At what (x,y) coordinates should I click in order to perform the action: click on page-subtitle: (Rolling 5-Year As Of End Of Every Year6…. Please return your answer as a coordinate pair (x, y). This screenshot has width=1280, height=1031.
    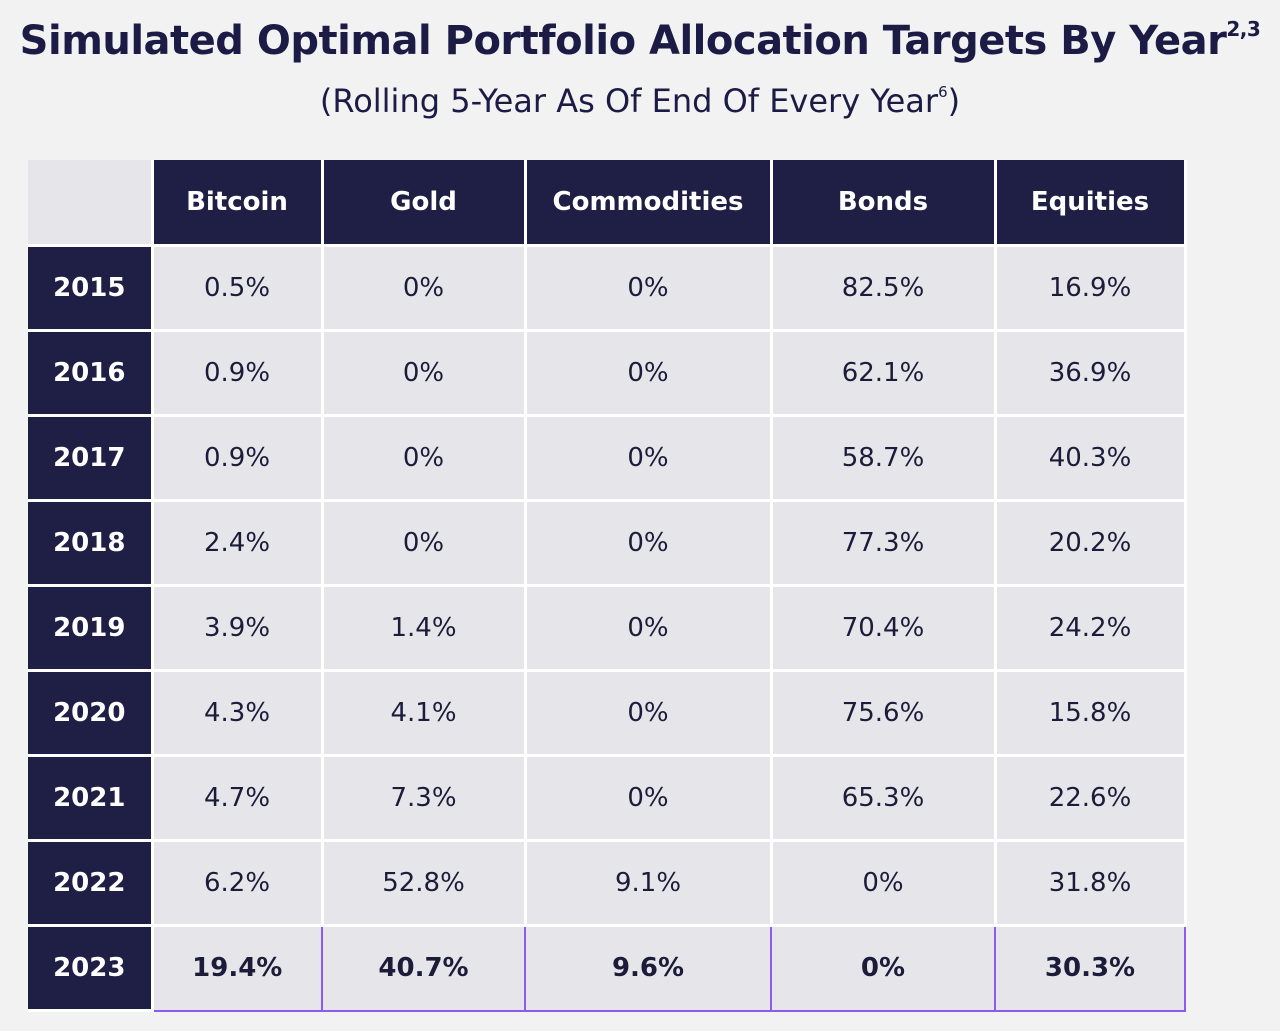
    Looking at the image, I should click on (640, 101).